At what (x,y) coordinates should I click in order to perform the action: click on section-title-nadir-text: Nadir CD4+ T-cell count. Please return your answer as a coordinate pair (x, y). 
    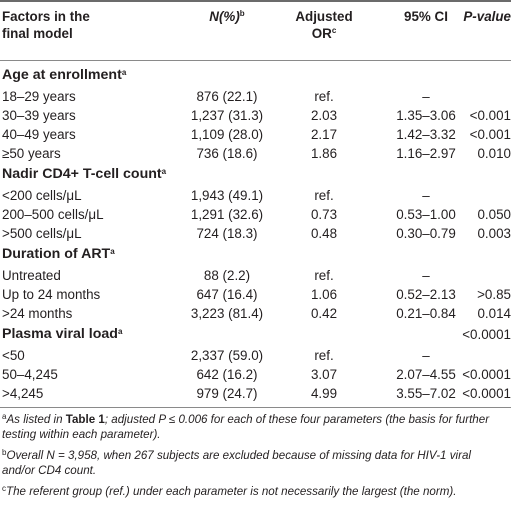
    Looking at the image, I should click on (82, 174).